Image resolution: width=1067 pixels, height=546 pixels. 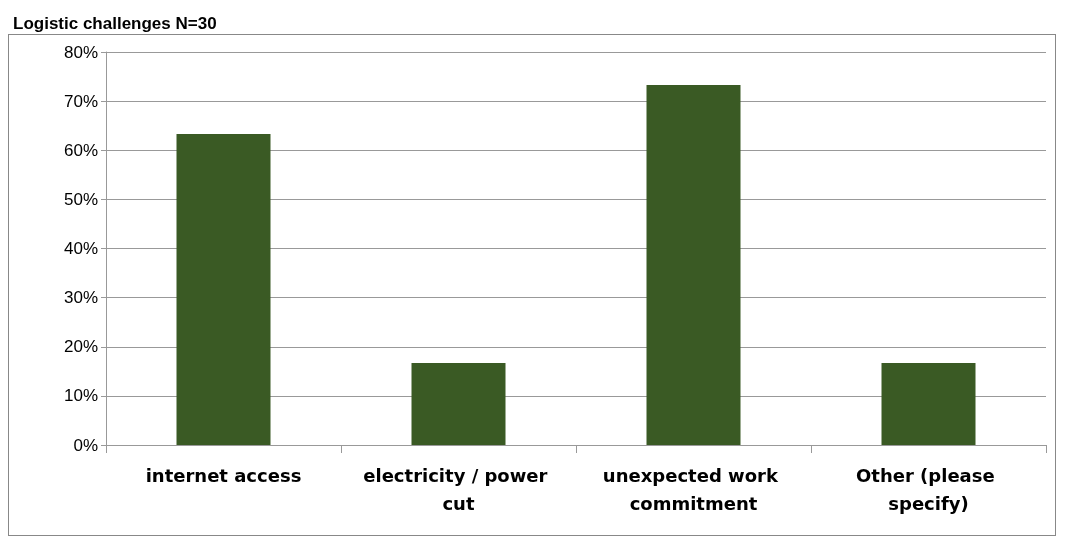 I want to click on y-tick-label: 30%, so click(x=80, y=298).